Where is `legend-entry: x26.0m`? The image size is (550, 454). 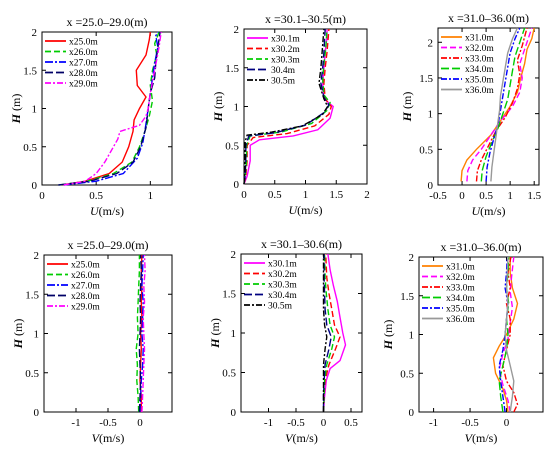
legend-entry: x26.0m is located at coordinates (85, 276).